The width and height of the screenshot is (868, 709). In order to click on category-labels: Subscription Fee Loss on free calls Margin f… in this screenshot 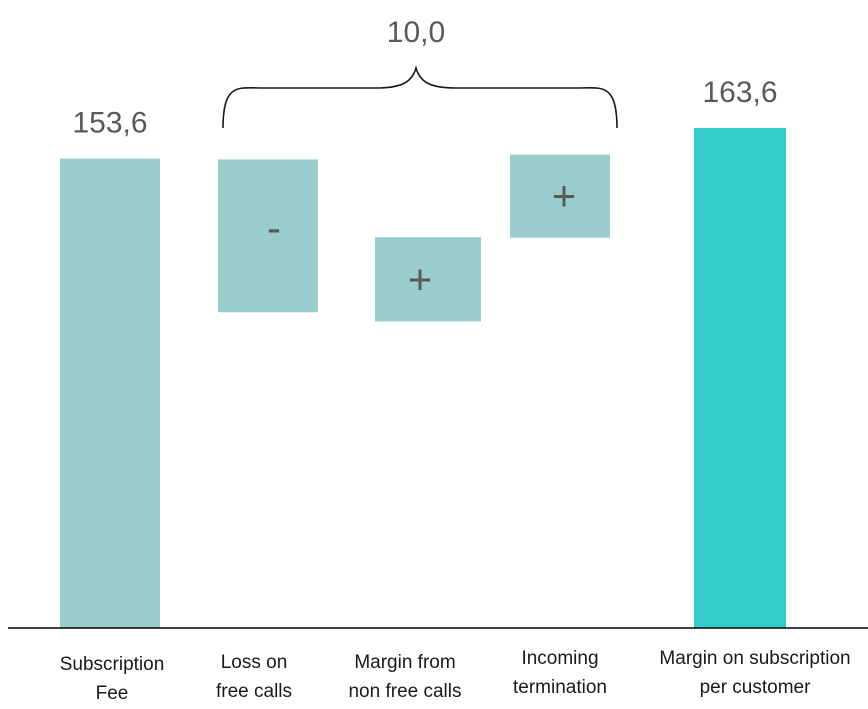, I will do `click(455, 676)`.